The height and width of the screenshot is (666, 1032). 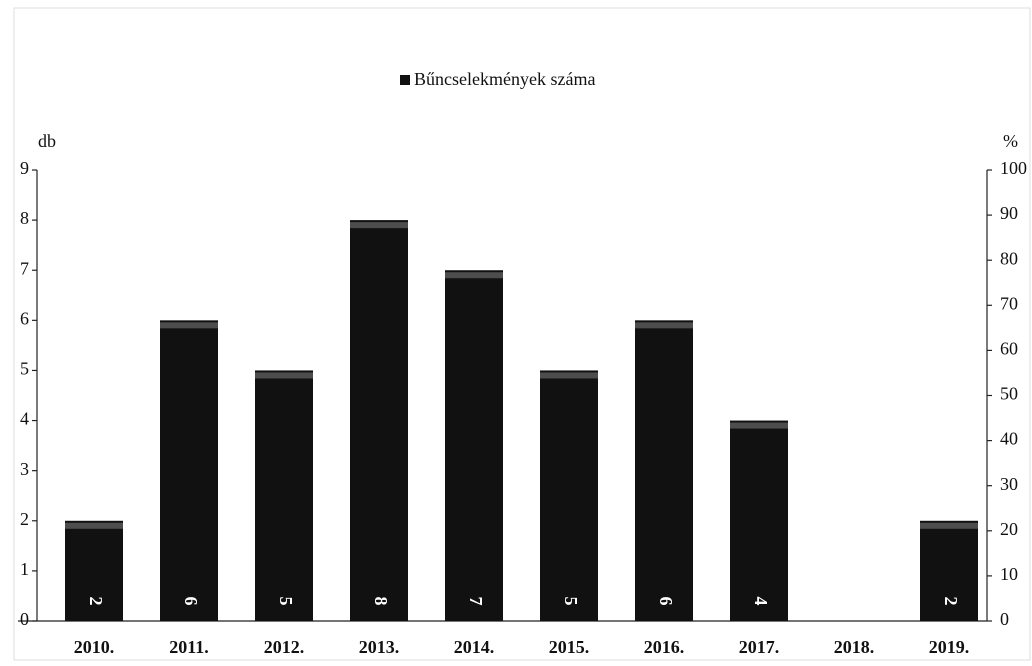 I want to click on y2-tick-label: 80, so click(x=1009, y=258).